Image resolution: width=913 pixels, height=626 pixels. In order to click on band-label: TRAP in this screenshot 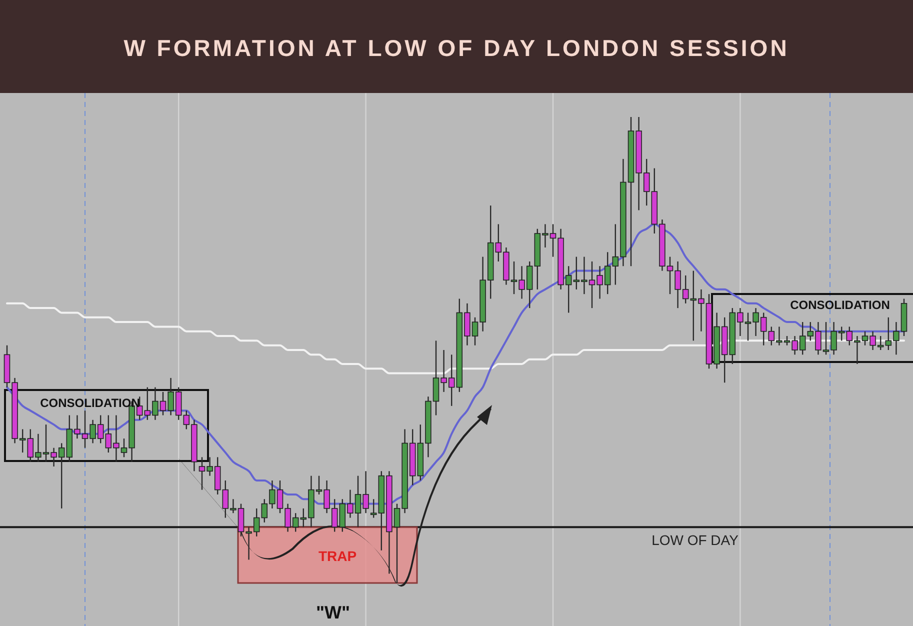, I will do `click(337, 556)`.